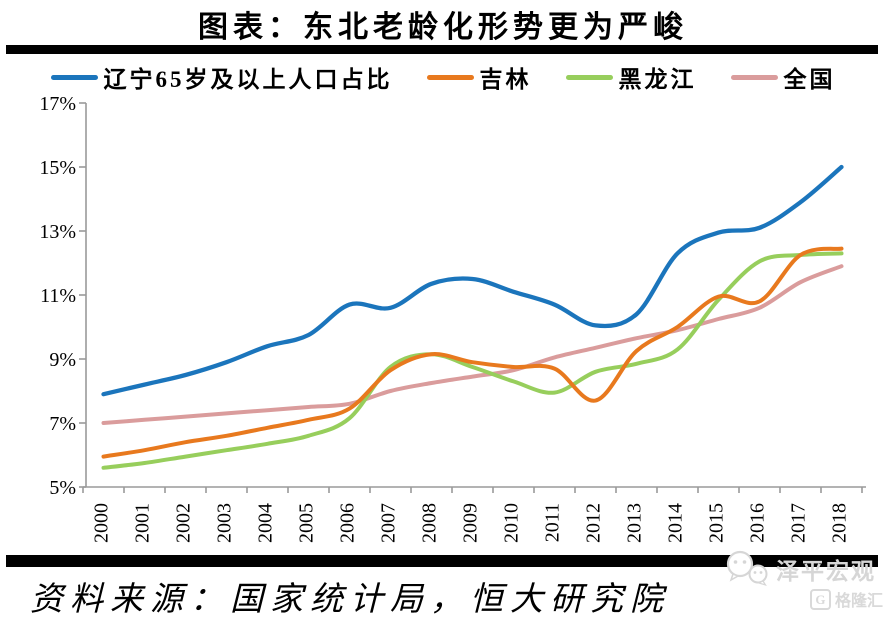 This screenshot has height=617, width=886. Describe the element at coordinates (594, 523) in the screenshot. I see `x-tick-label: 2012` at that location.